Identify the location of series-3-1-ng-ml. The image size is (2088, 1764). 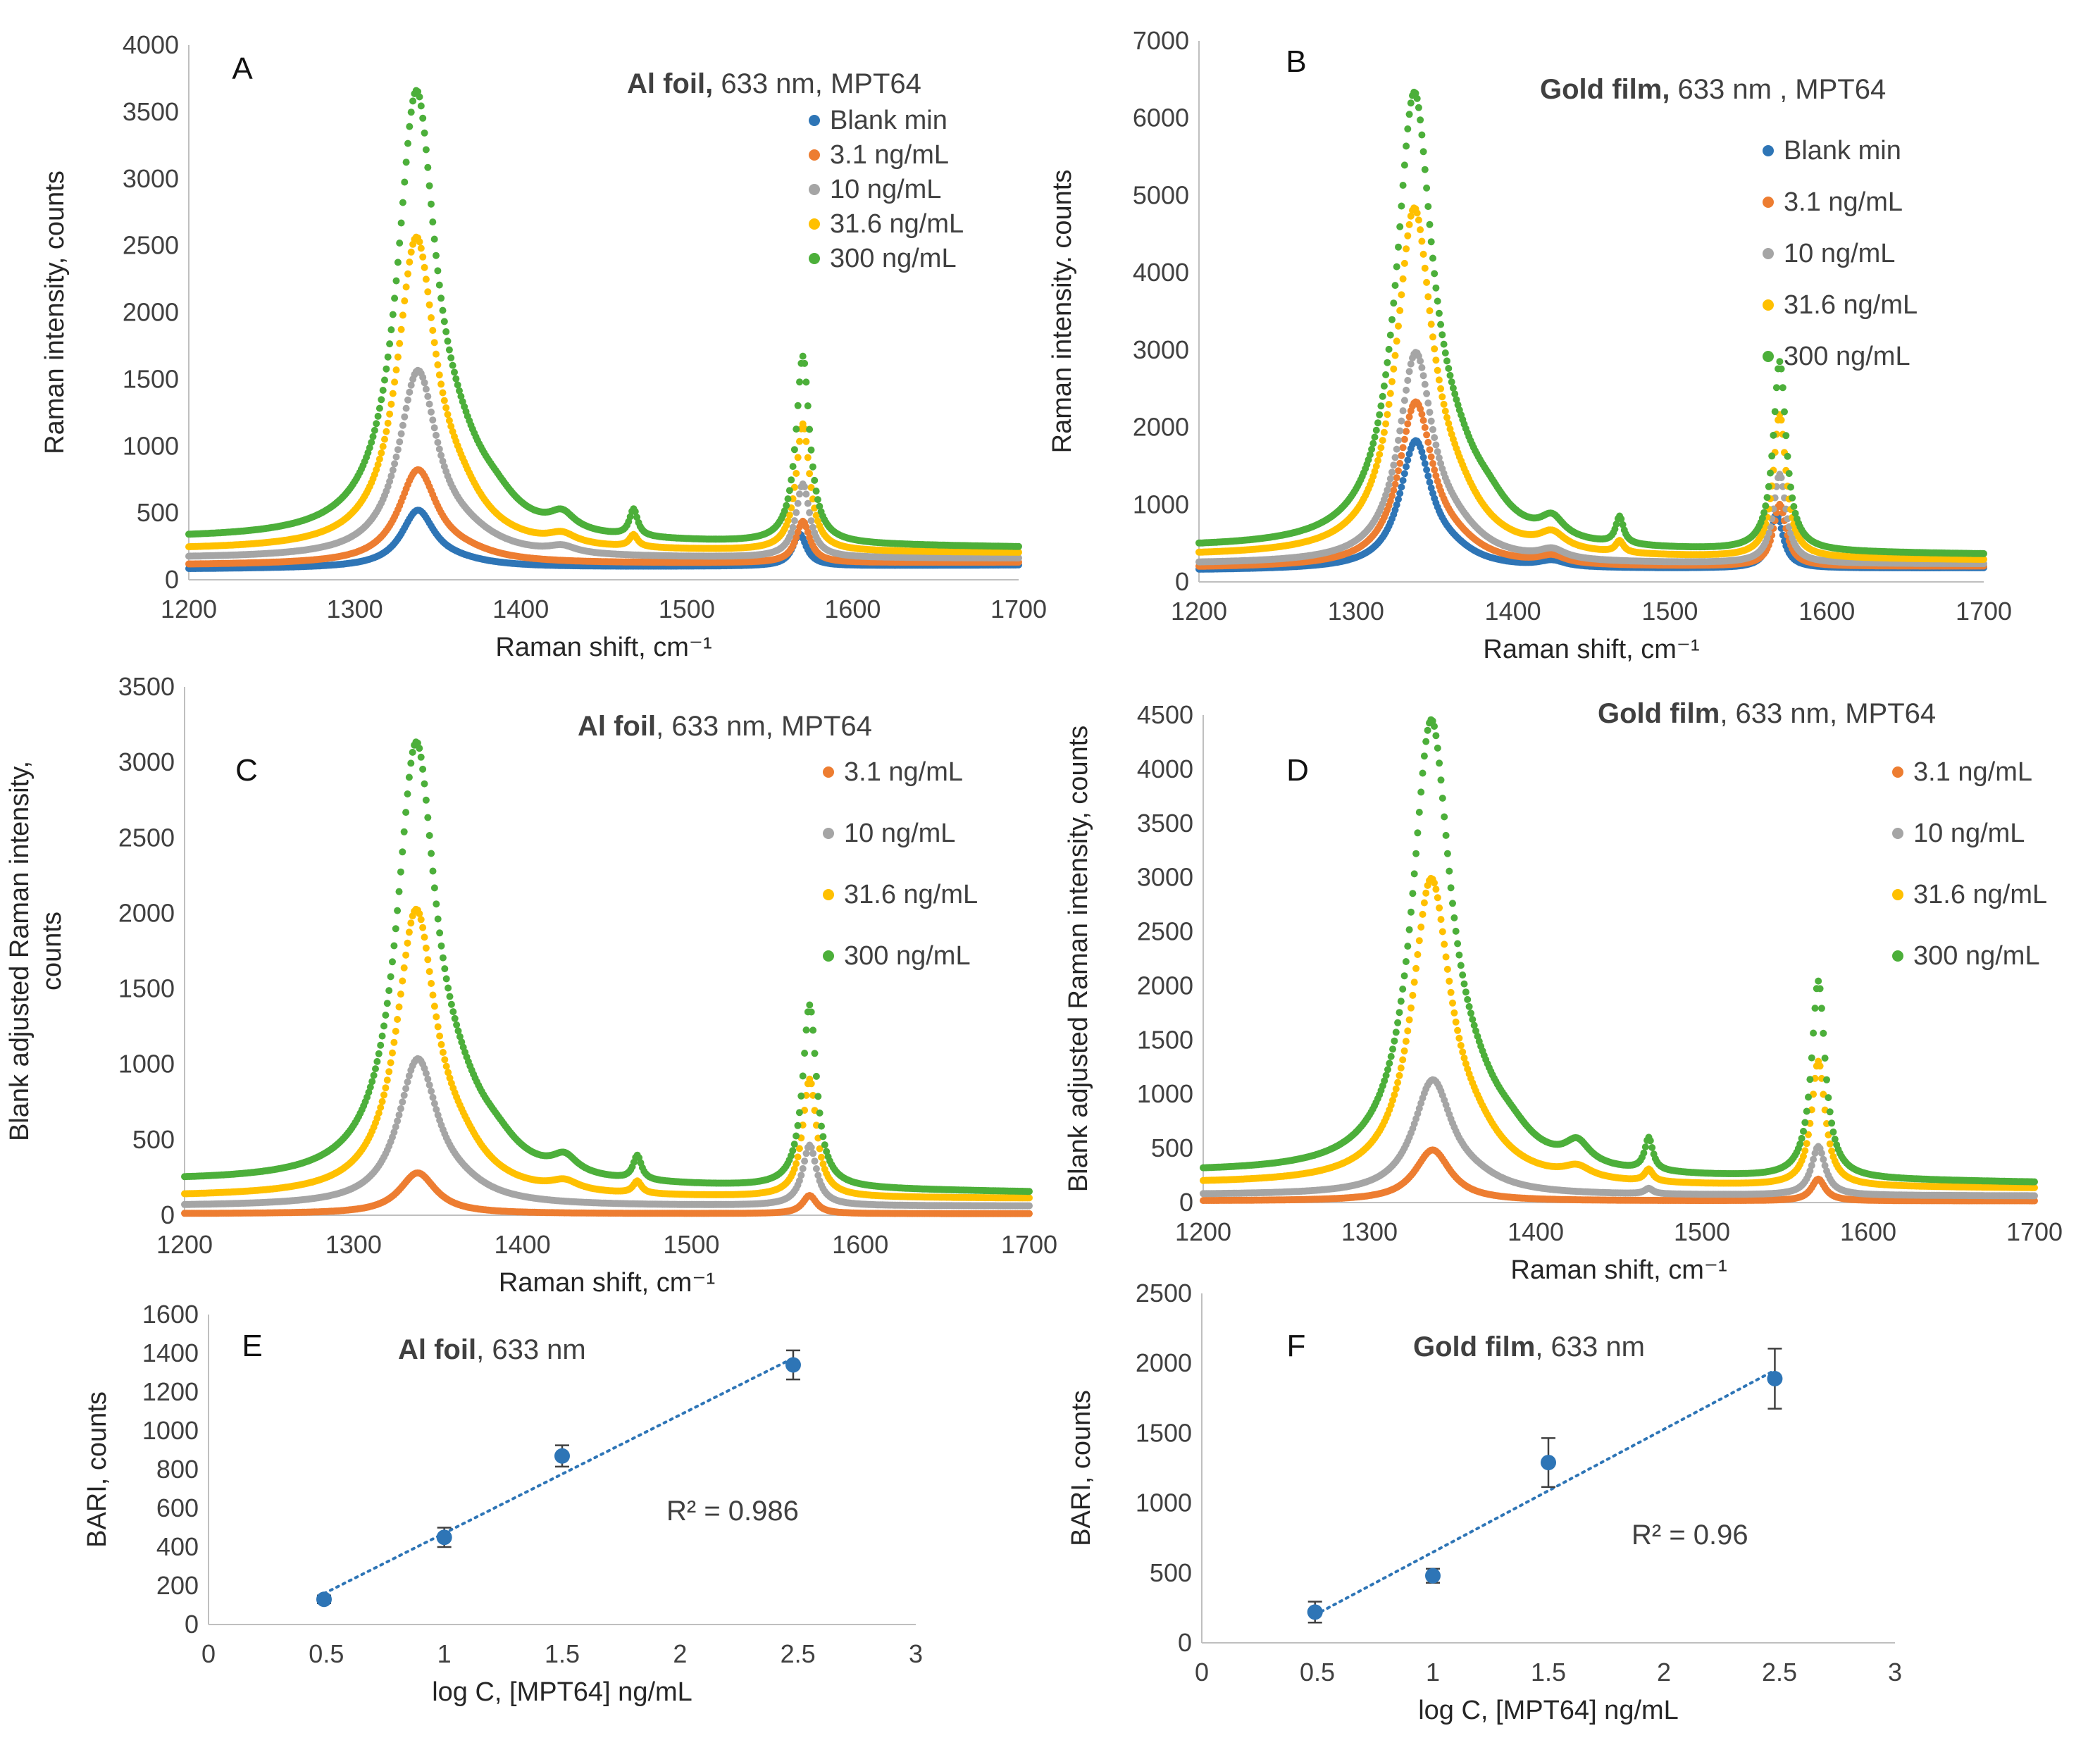
(1591, 484).